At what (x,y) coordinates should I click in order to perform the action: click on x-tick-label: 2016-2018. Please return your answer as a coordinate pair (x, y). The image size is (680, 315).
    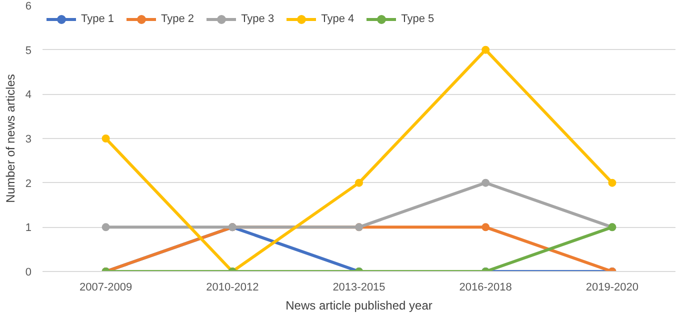
    Looking at the image, I should click on (485, 288).